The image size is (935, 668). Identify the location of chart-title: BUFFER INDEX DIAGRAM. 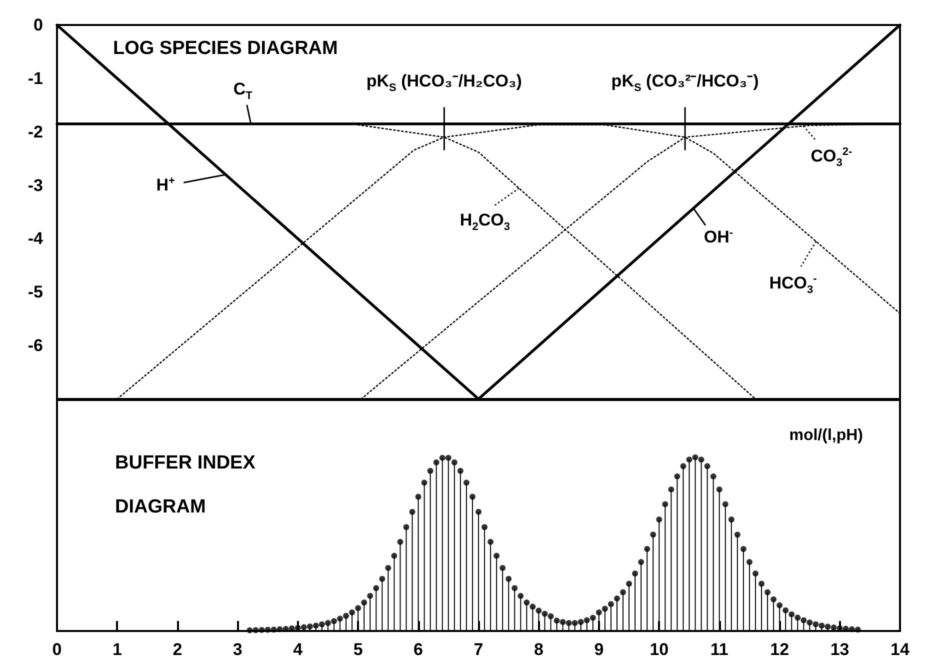
(185, 485).